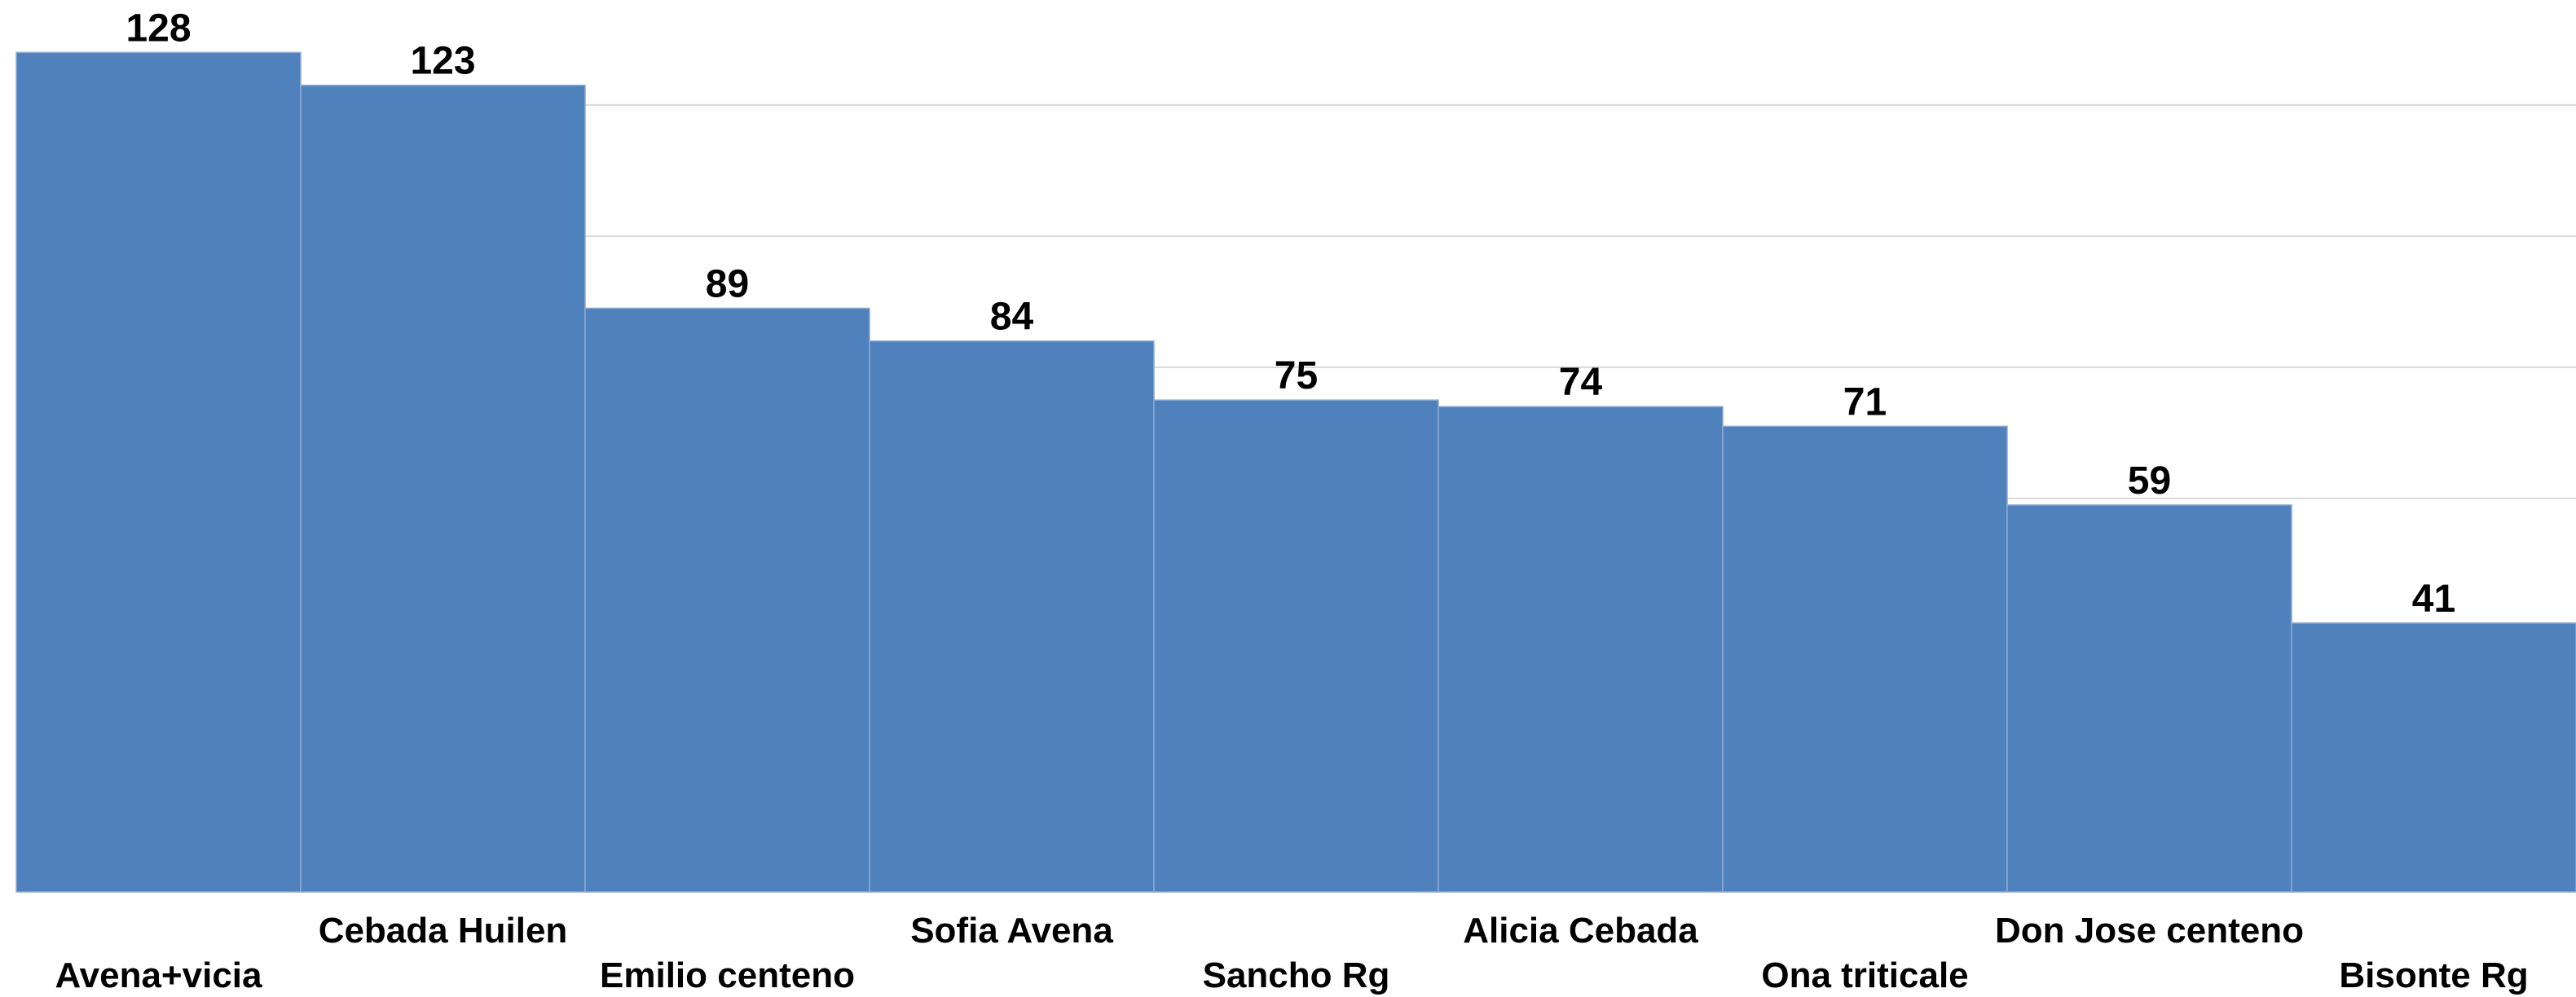  I want to click on x-tick-label: Emilio centeno, so click(728, 975).